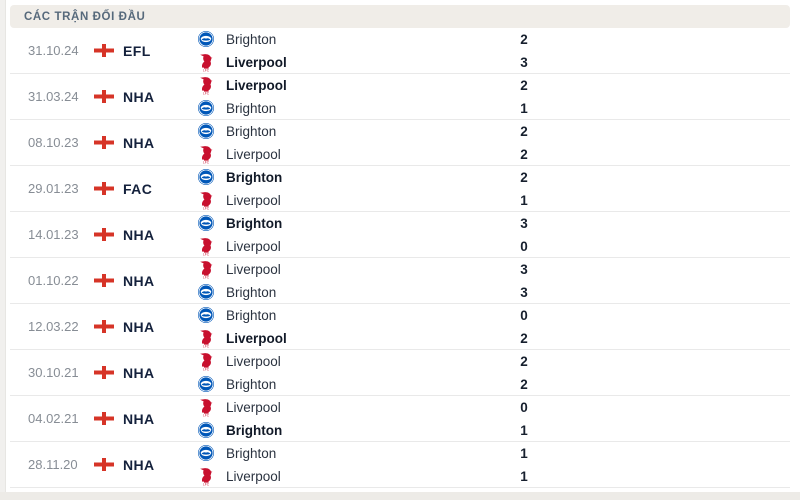 The image size is (800, 500). Describe the element at coordinates (494, 292) in the screenshot. I see `team-row: Brighton 3` at that location.